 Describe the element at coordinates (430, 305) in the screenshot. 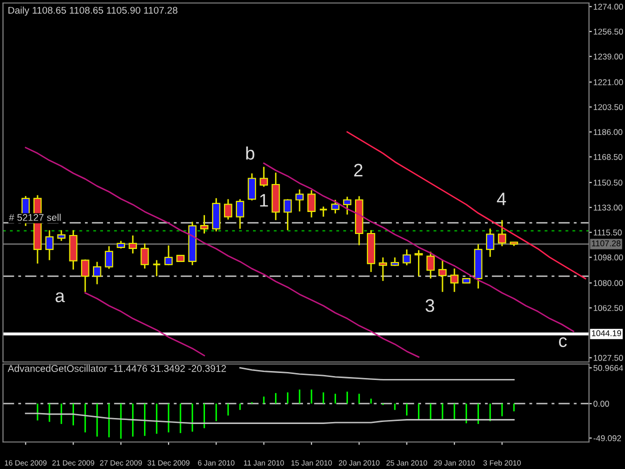

I see `annotation: 3` at that location.